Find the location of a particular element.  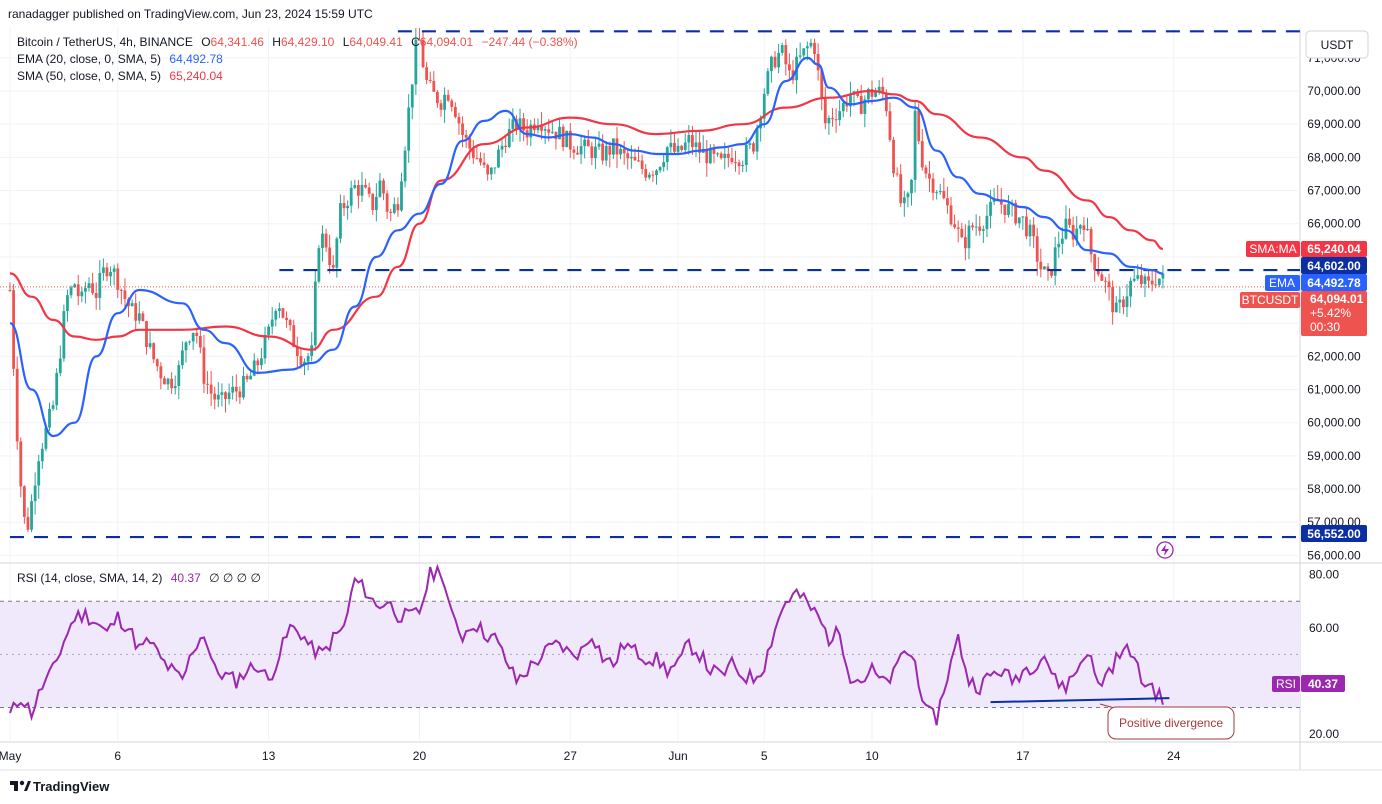

legend-symbol: Bitcoin / TetherUS, 4h, BINANCE is located at coordinates (105, 42).